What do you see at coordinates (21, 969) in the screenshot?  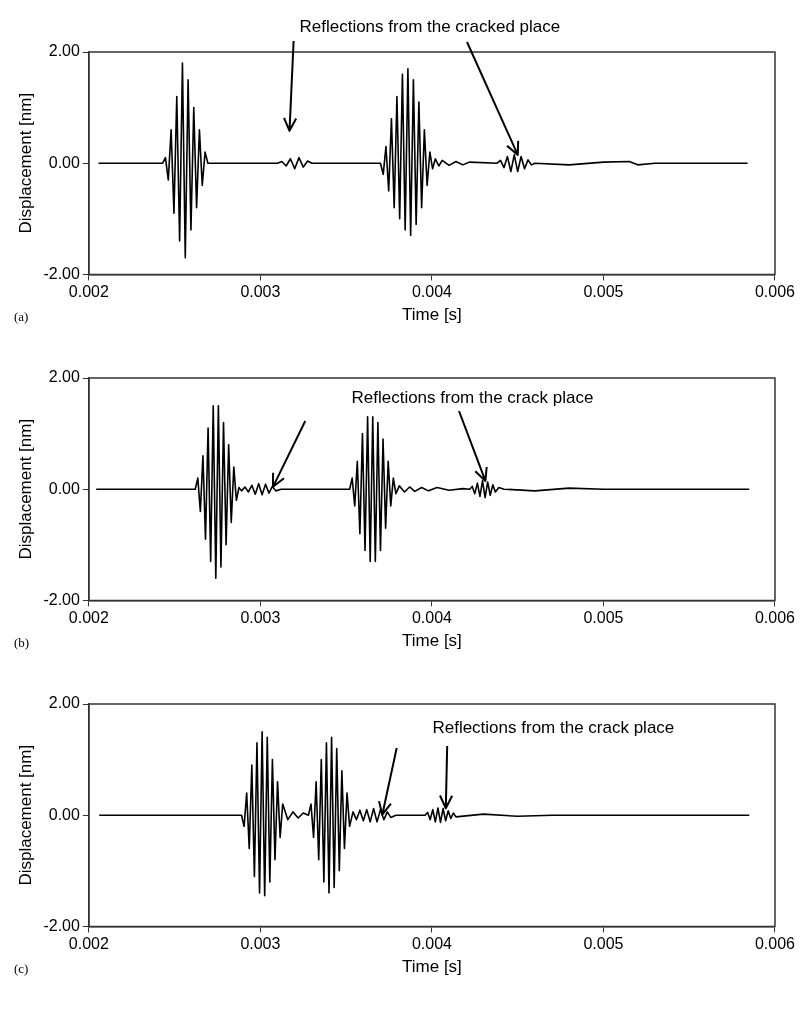 I see `text: (c)` at bounding box center [21, 969].